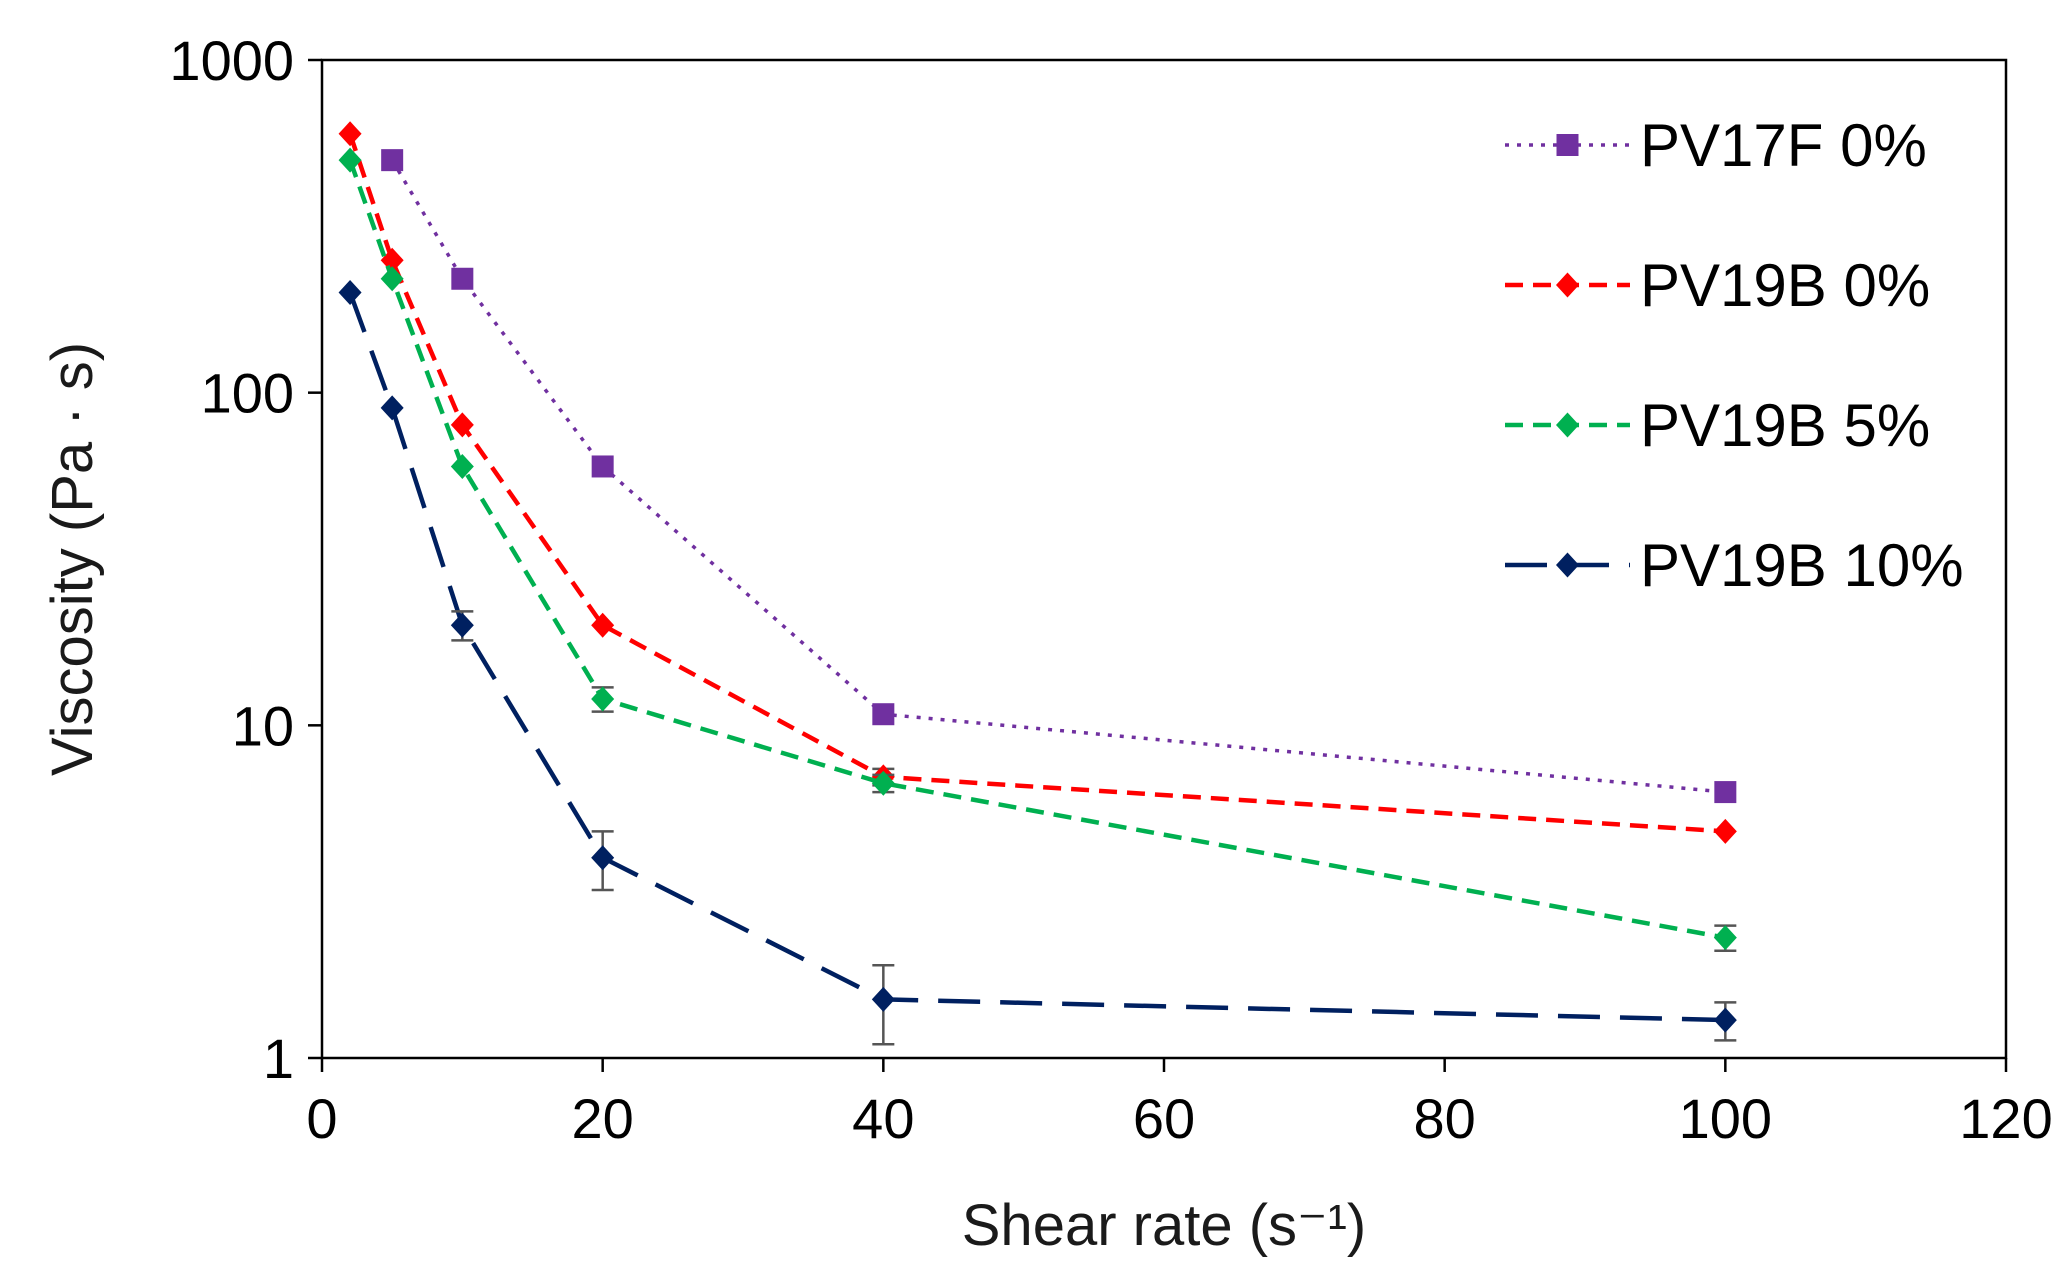 The image size is (2058, 1273). I want to click on x-tick-label-120: 120, so click(2005, 1118).